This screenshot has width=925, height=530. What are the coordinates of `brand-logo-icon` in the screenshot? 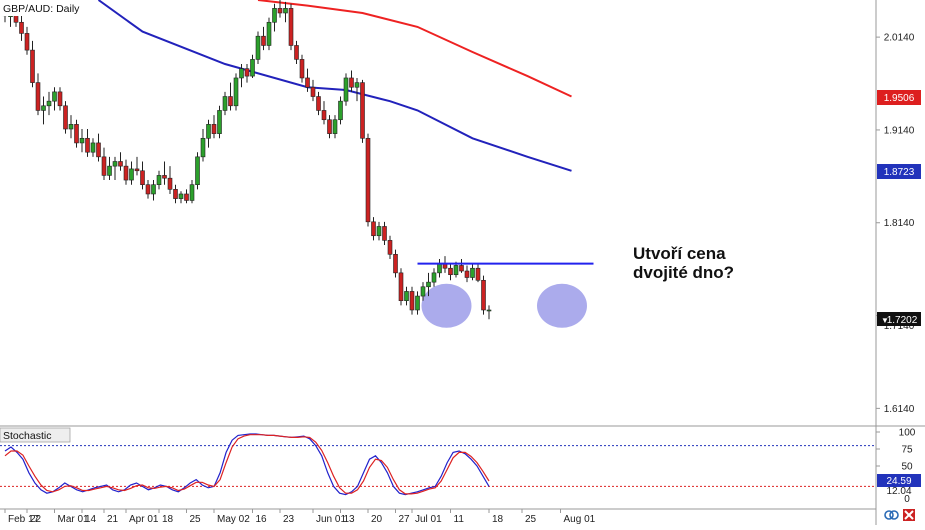 It's located at (909, 515).